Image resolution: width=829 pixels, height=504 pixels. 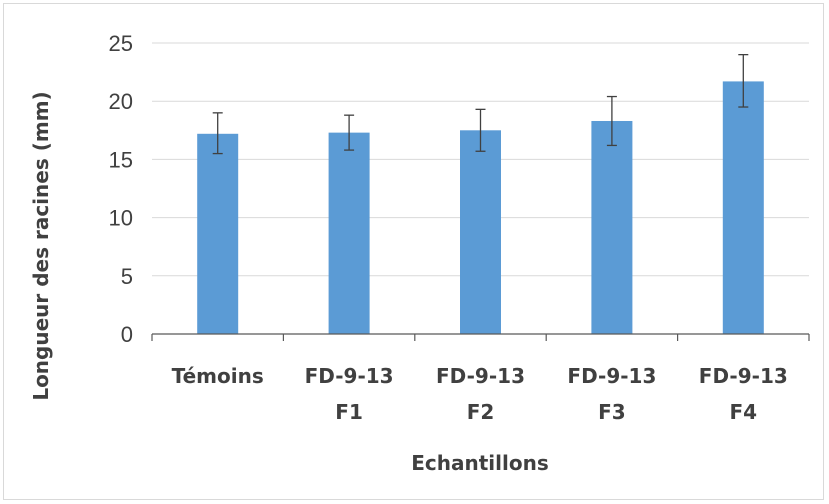 I want to click on y-tick-label: 15, so click(x=121, y=159).